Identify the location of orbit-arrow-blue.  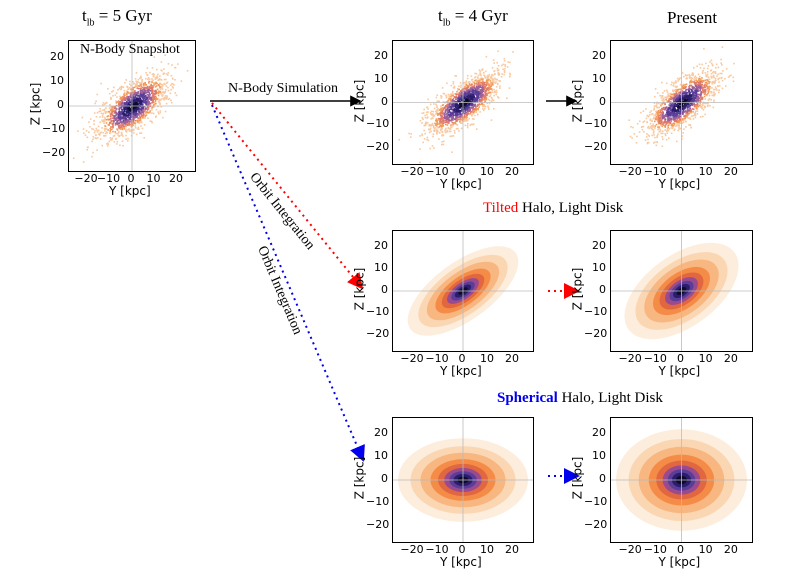
(288, 283).